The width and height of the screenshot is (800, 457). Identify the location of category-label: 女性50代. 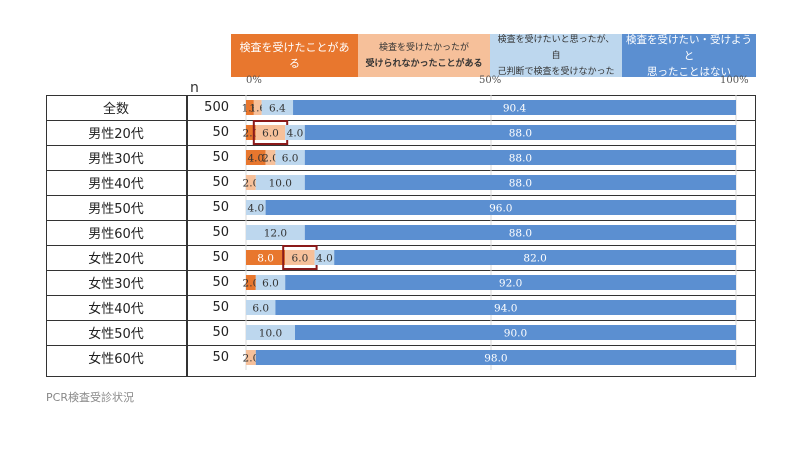
(116, 334).